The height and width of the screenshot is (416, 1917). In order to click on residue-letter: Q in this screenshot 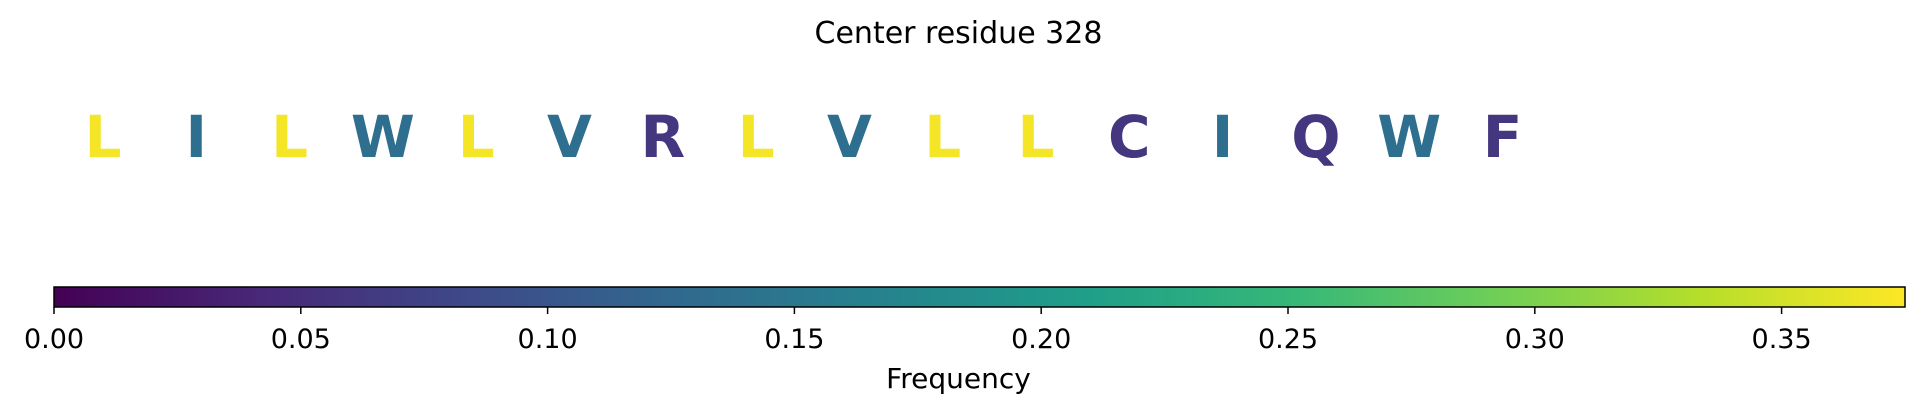, I will do `click(1316, 137)`.